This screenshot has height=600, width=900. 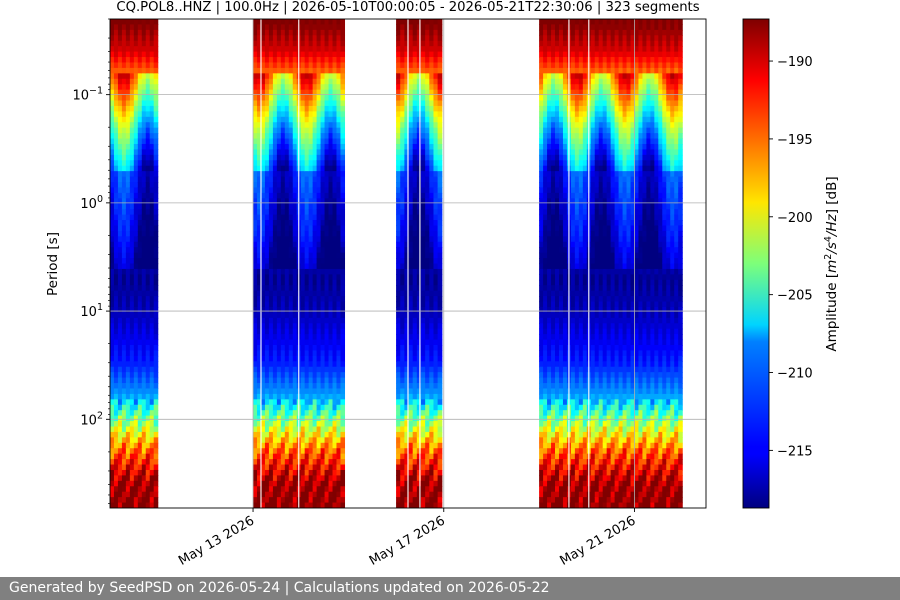 I want to click on y-tick-label: 10², so click(x=91, y=419).